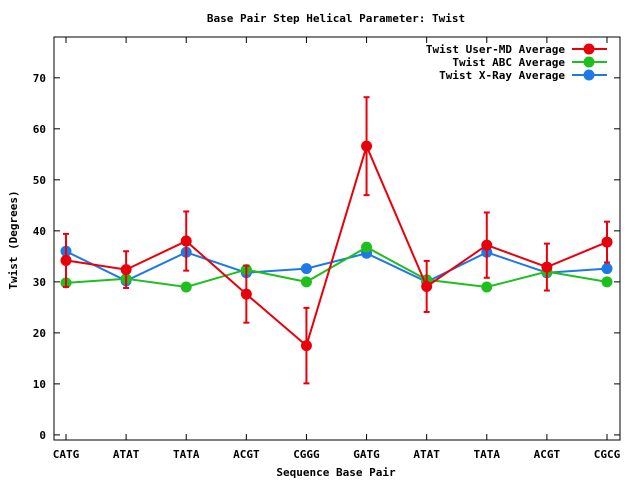 This screenshot has height=480, width=640. Describe the element at coordinates (39, 231) in the screenshot. I see `y-tick-label: 40` at that location.